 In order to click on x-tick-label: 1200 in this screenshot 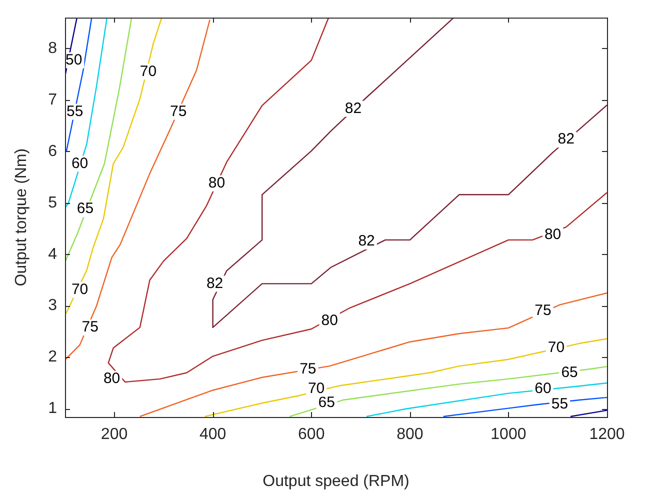, I will do `click(607, 435)`.